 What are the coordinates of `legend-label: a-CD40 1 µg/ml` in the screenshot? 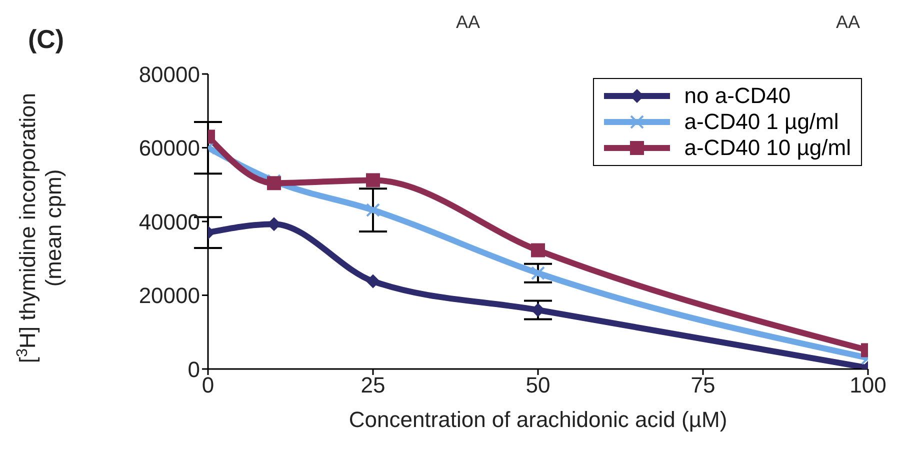 It's located at (761, 122).